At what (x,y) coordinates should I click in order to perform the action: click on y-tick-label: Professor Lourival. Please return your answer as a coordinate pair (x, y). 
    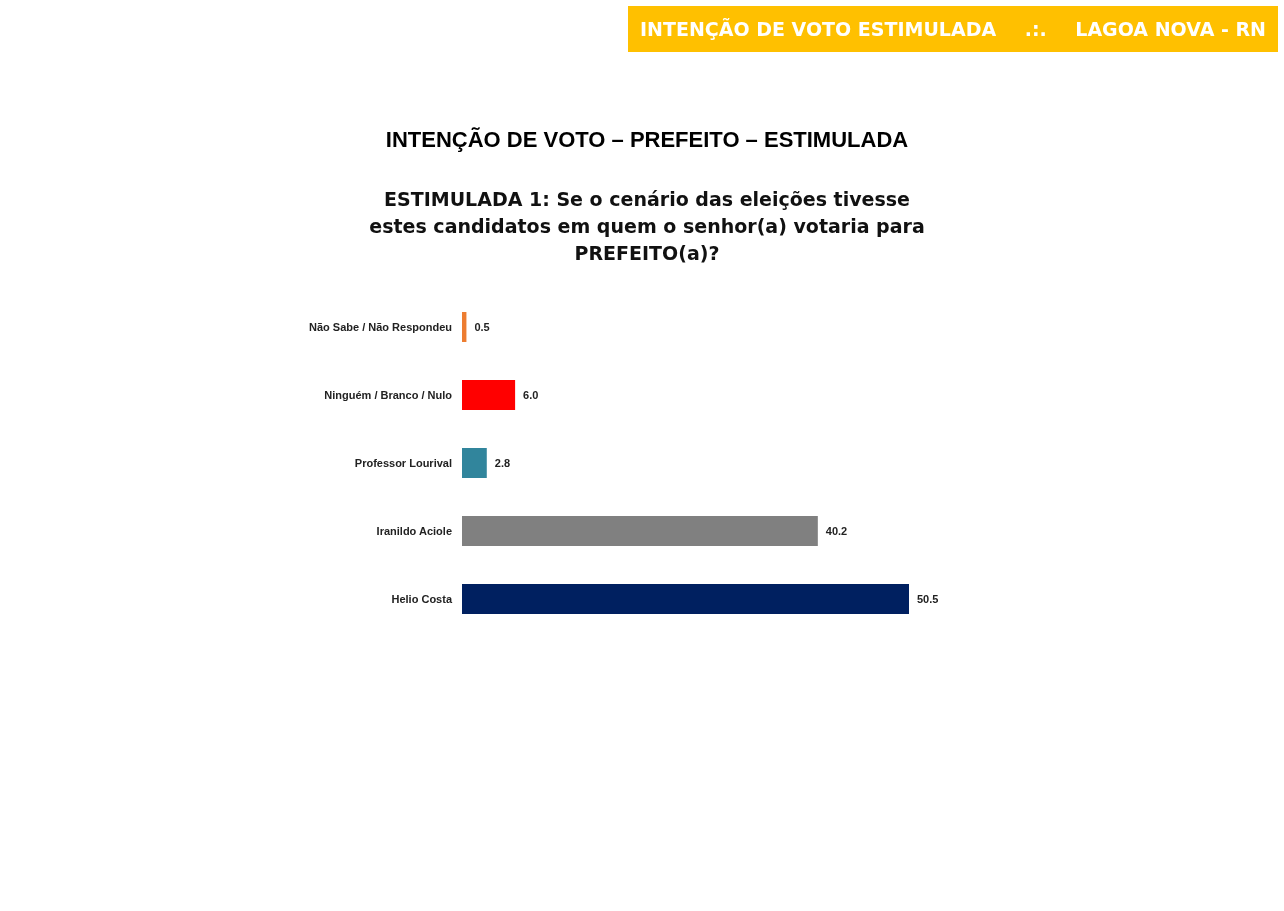
    Looking at the image, I should click on (403, 463).